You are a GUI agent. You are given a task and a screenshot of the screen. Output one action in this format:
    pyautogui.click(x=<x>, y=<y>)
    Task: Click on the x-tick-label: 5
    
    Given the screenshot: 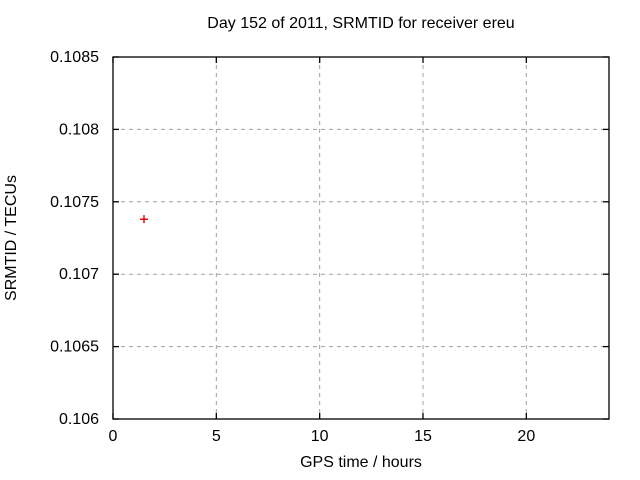 What is the action you would take?
    pyautogui.click(x=216, y=436)
    